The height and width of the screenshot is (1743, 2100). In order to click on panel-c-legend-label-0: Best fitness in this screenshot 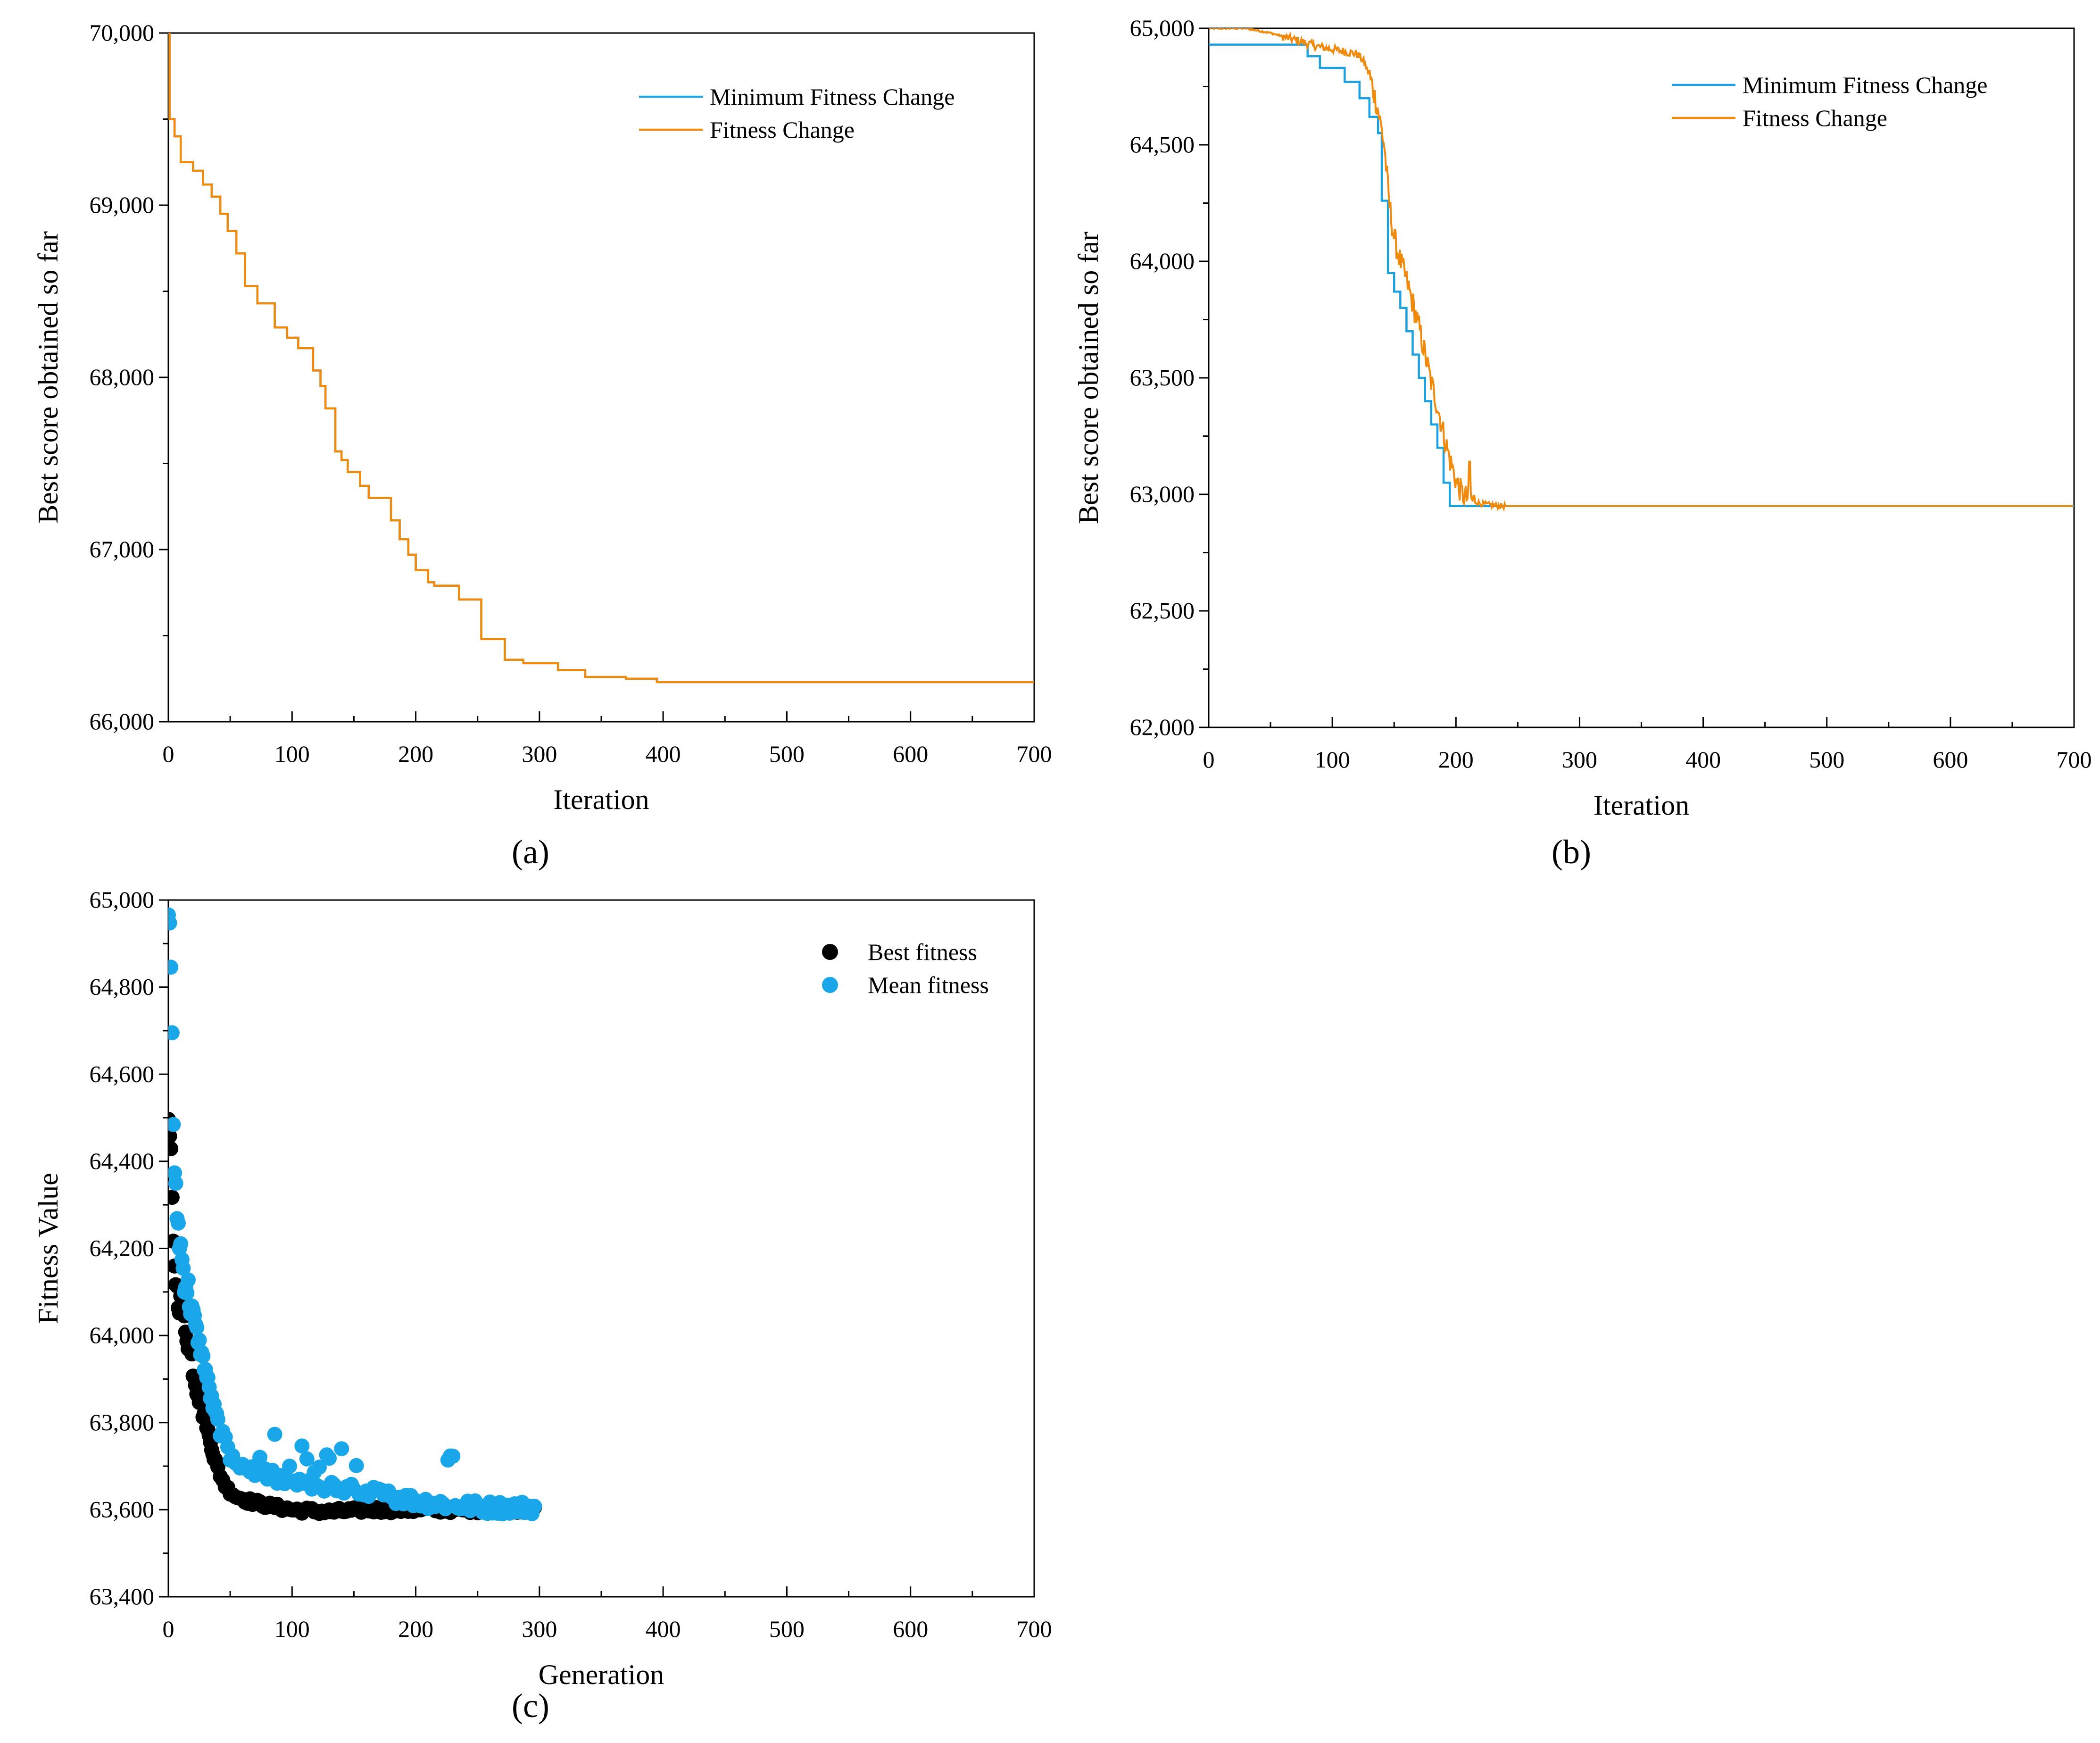, I will do `click(922, 952)`.